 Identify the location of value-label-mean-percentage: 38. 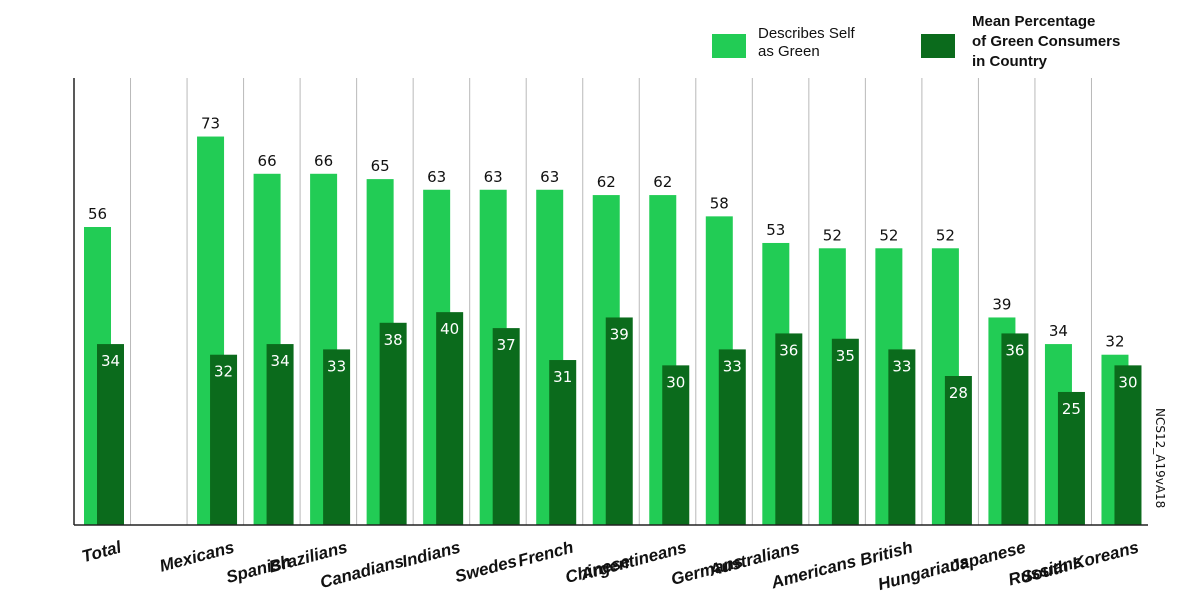
(393, 340).